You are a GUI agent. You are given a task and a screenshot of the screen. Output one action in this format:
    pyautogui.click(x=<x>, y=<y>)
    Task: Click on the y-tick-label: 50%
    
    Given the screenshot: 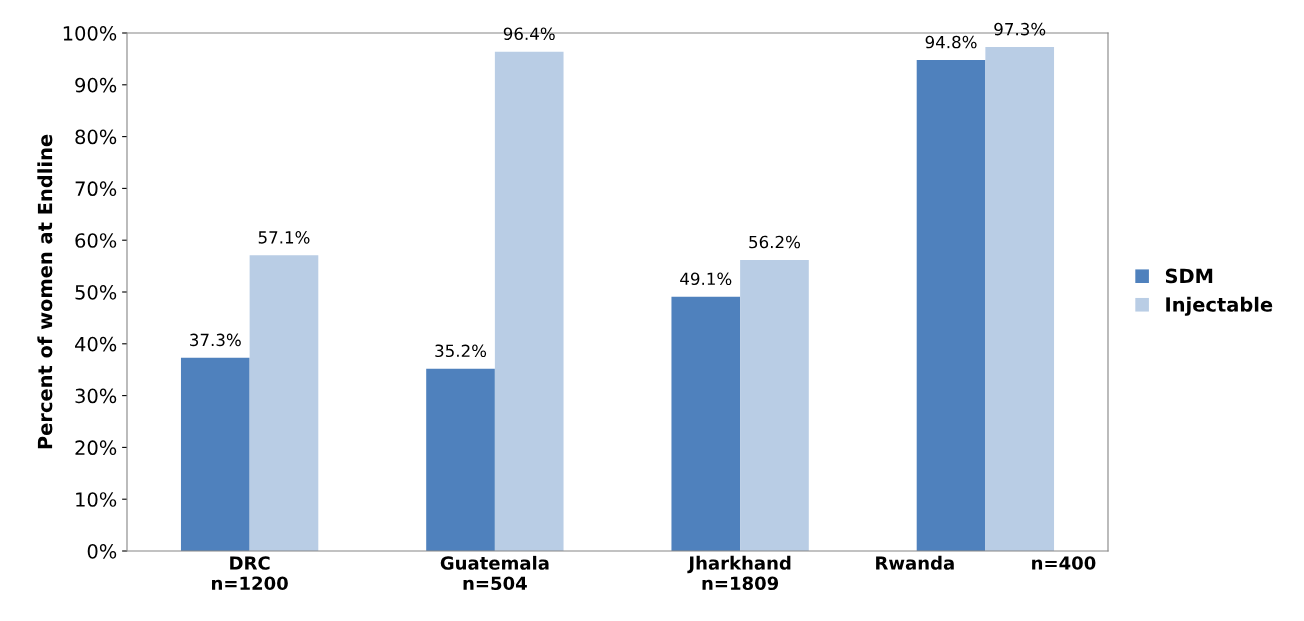 What is the action you would take?
    pyautogui.click(x=96, y=292)
    